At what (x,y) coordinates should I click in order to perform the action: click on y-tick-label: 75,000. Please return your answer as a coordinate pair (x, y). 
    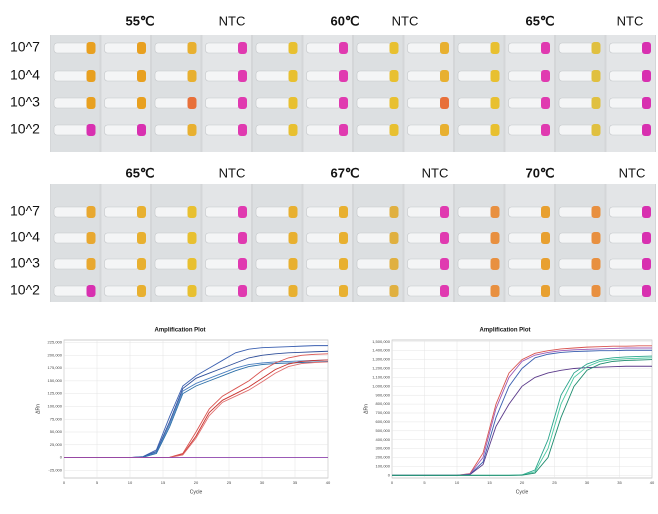
    Looking at the image, I should click on (56, 418).